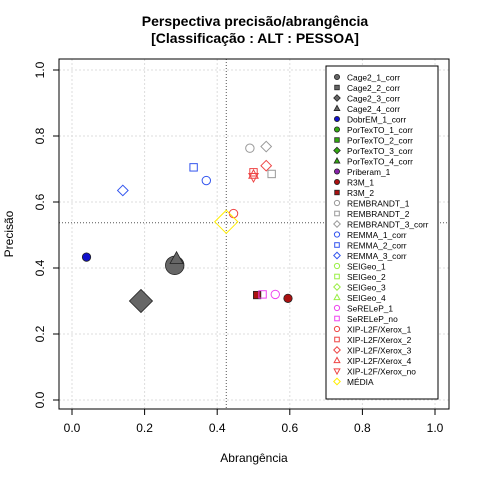  Describe the element at coordinates (289, 428) in the screenshot. I see `x-tick-label: 0.6` at that location.